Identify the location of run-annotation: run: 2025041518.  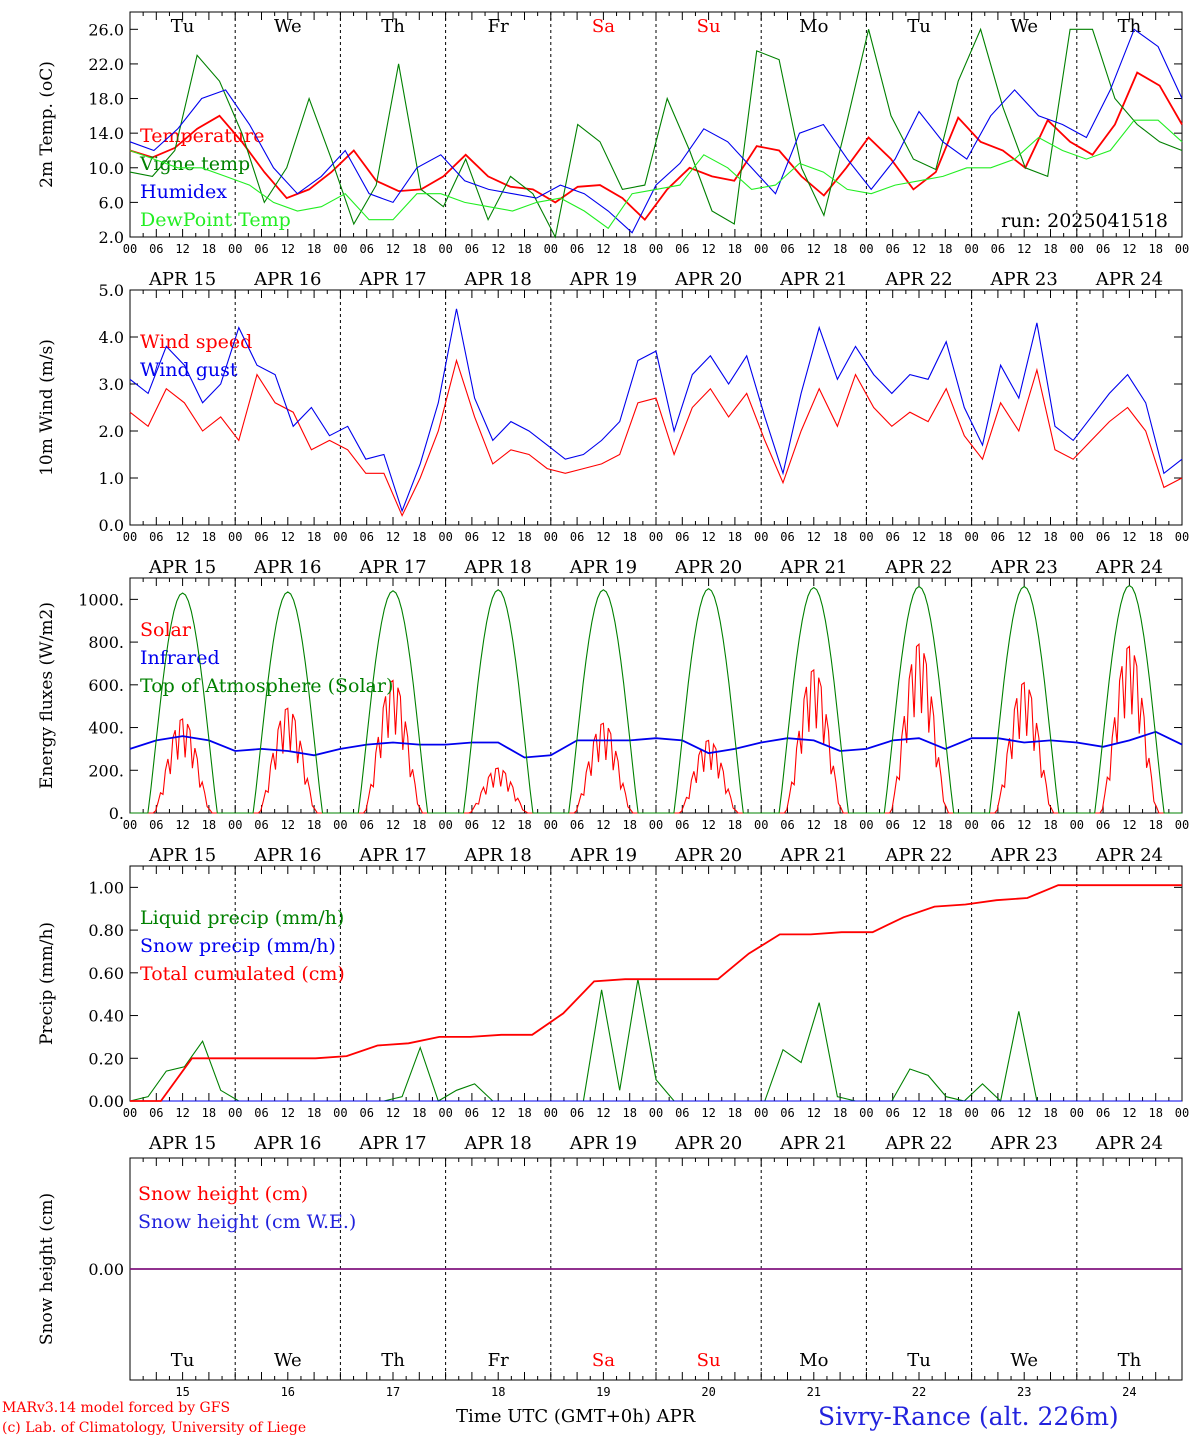
(1084, 221).